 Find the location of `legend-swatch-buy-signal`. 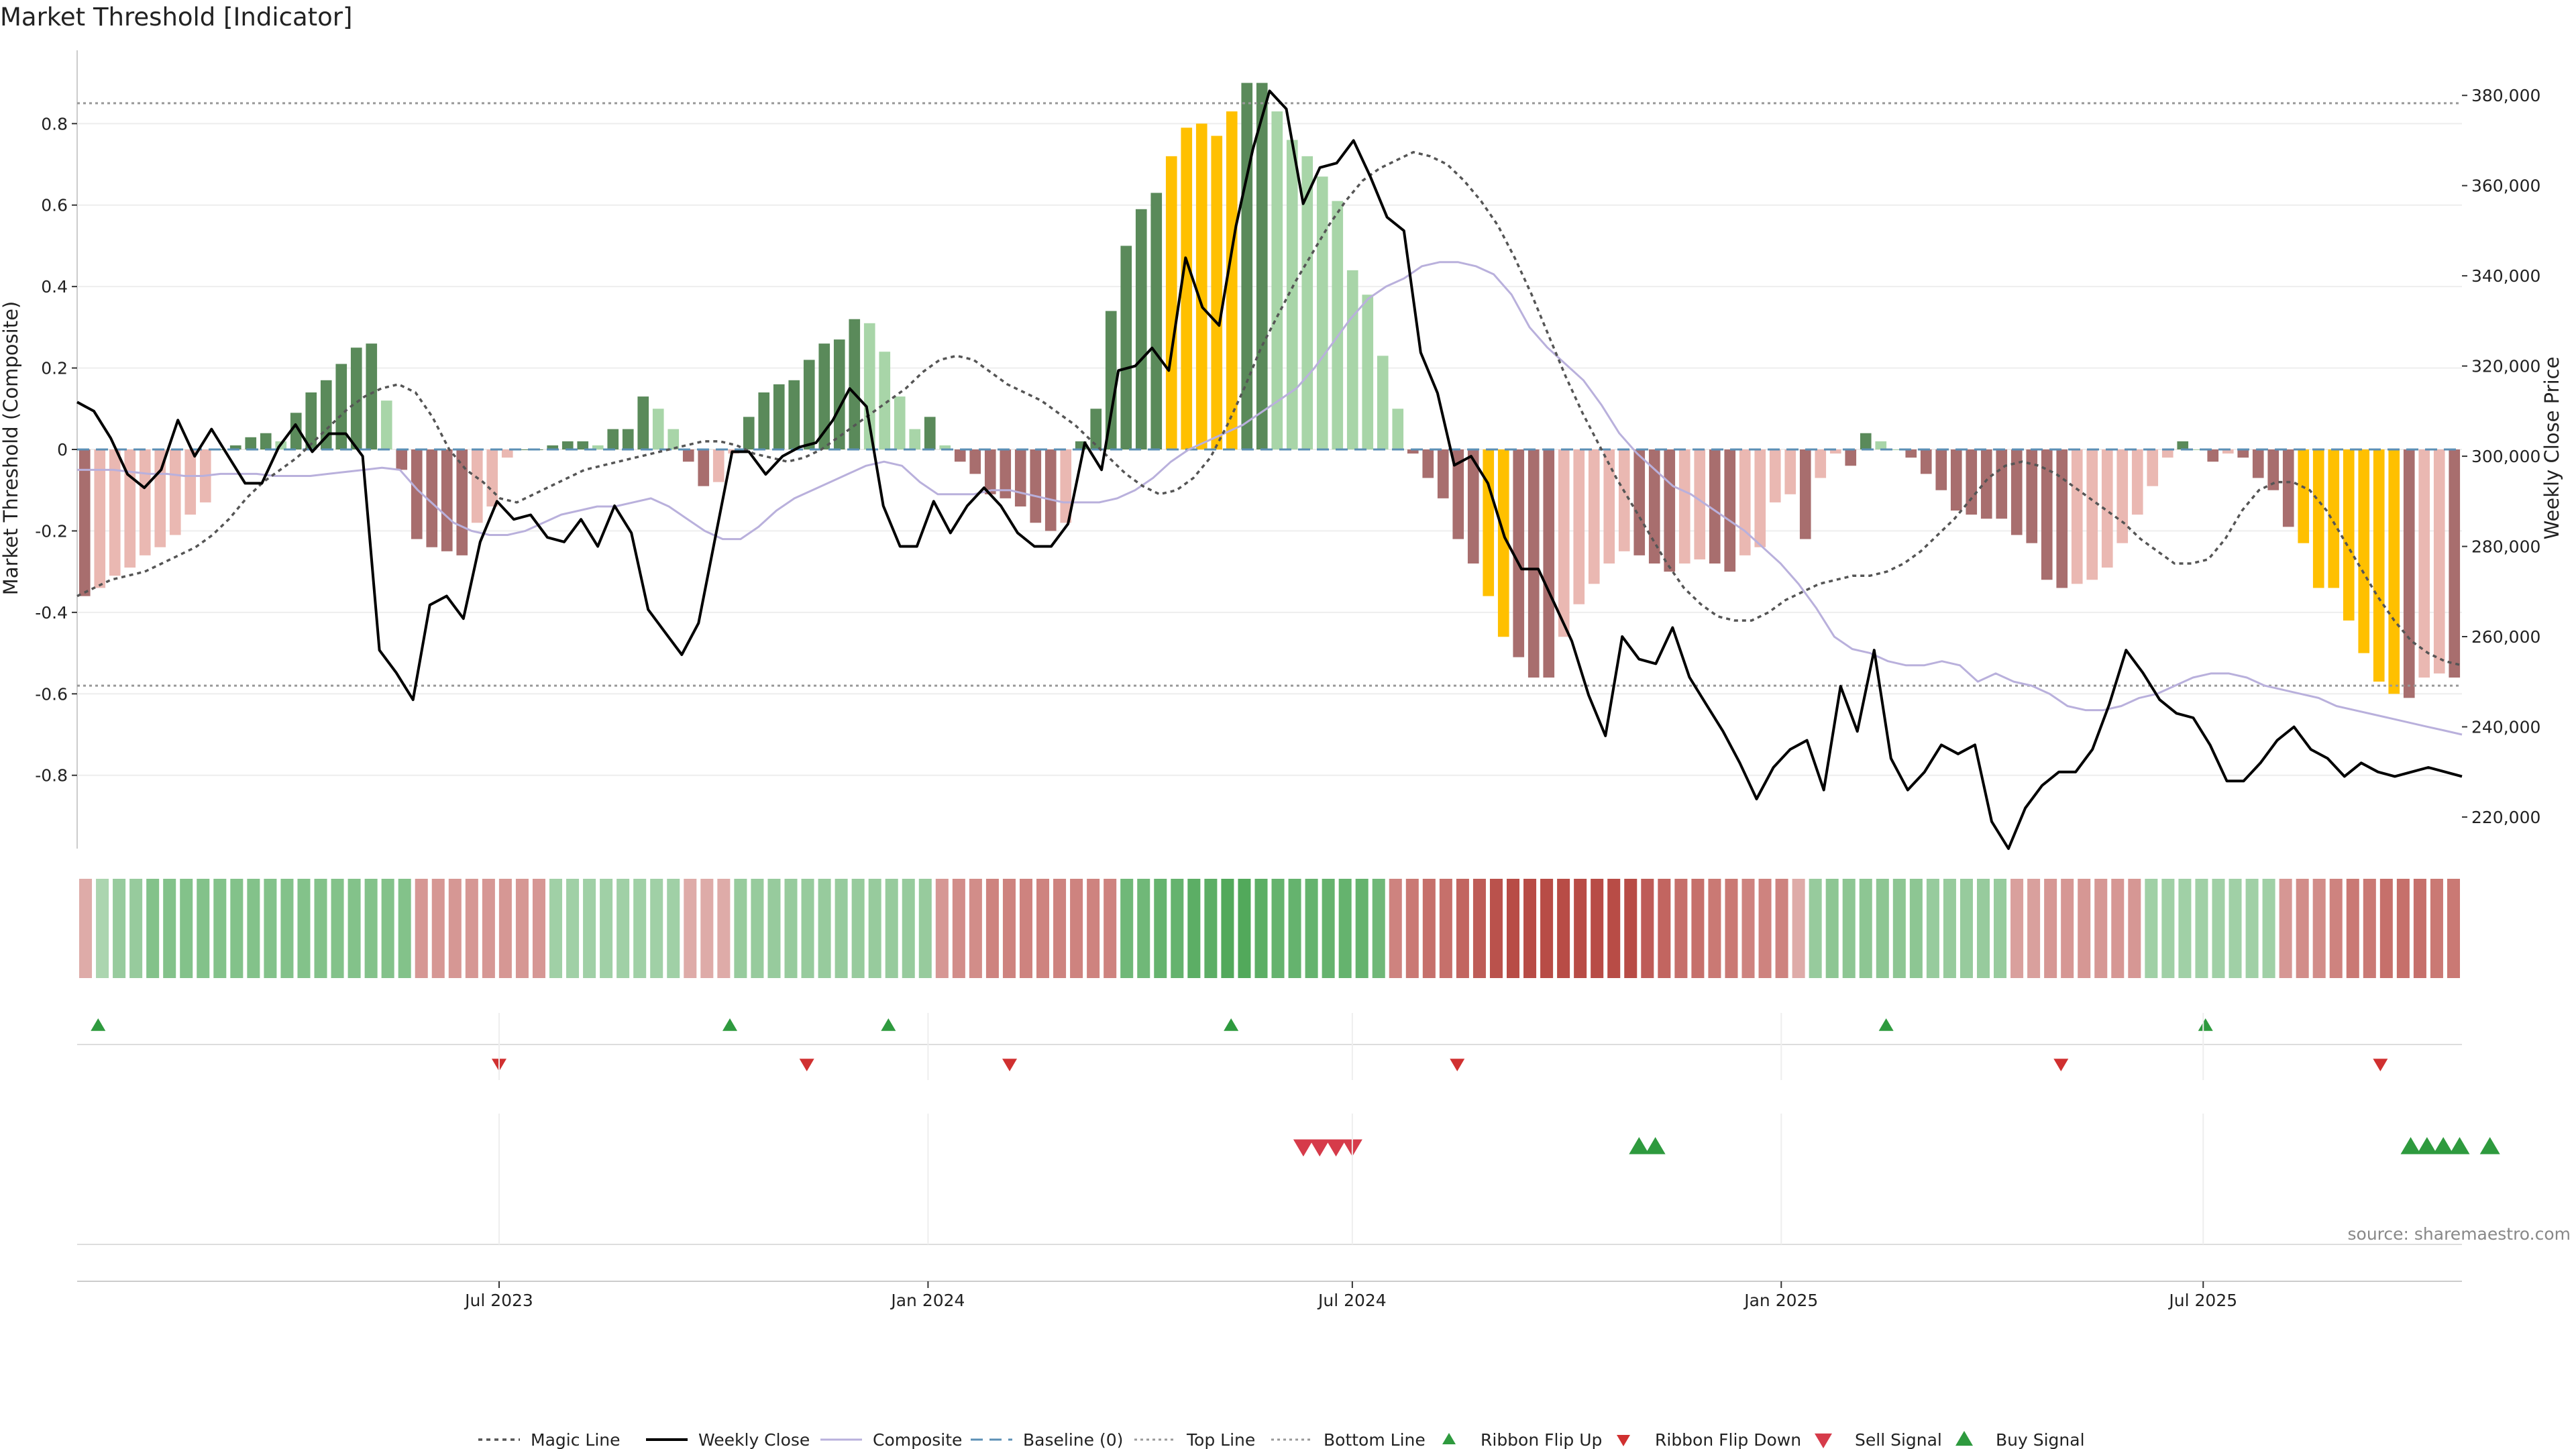

legend-swatch-buy-signal is located at coordinates (1964, 1438).